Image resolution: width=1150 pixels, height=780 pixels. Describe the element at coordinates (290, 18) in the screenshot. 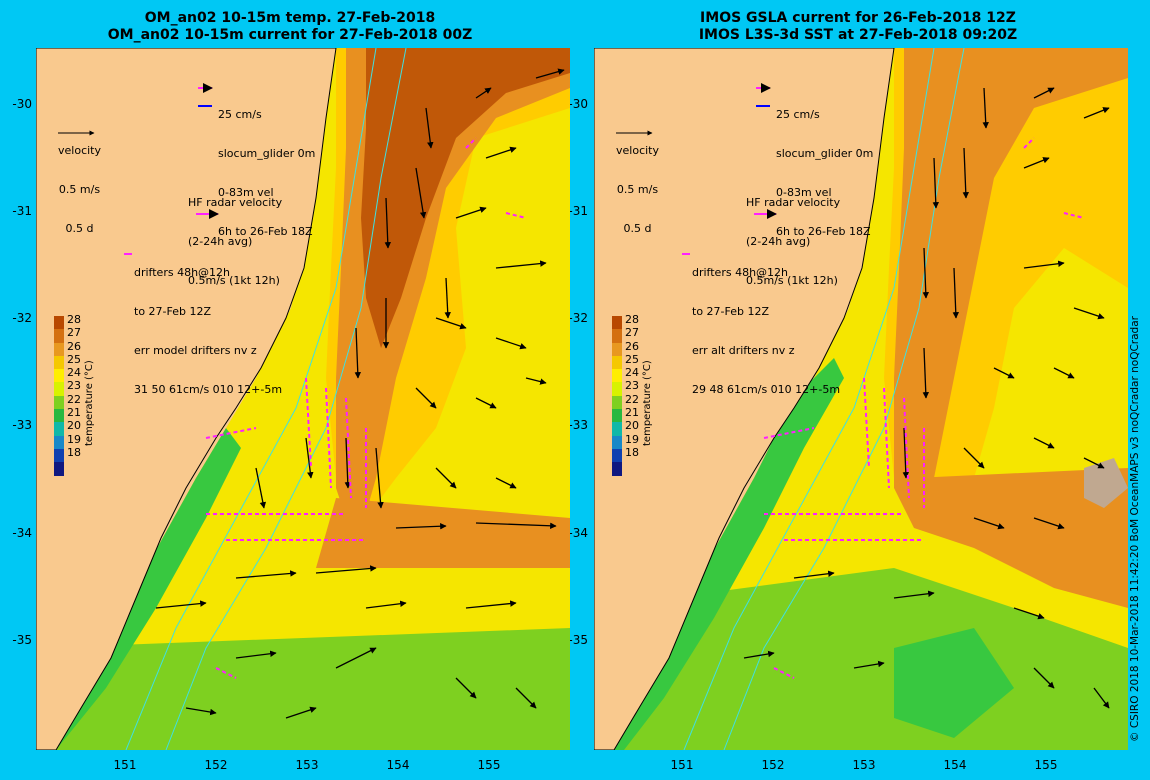

I see `left-title-line1: OM_an02 10-15m temp. 27-Feb-2018` at that location.